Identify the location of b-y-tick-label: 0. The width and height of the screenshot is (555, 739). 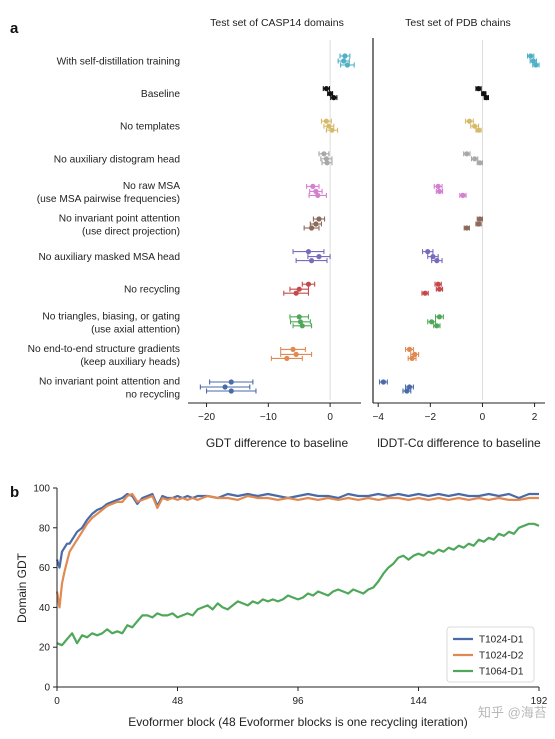
(47, 688).